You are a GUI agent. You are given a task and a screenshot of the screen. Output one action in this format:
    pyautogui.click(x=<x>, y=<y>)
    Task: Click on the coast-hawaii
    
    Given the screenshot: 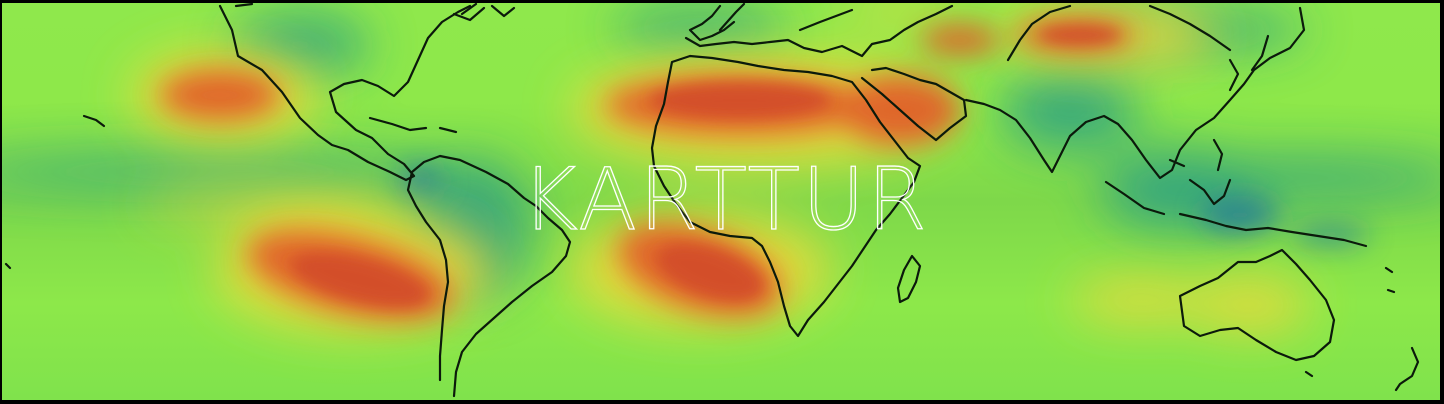 What is the action you would take?
    pyautogui.click(x=94, y=121)
    